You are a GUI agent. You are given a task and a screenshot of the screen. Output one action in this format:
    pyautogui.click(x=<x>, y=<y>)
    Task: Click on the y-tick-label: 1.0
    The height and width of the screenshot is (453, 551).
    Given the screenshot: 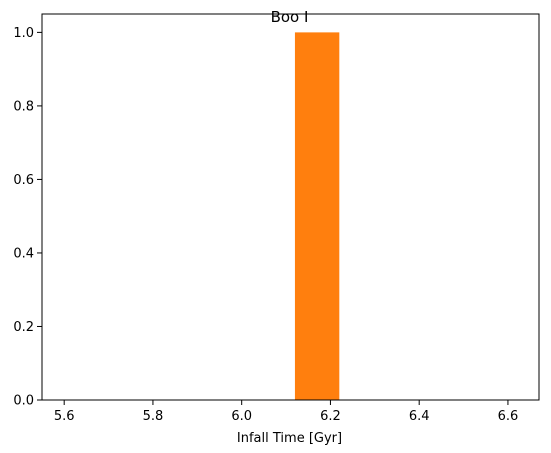 What is the action you would take?
    pyautogui.click(x=23, y=33)
    